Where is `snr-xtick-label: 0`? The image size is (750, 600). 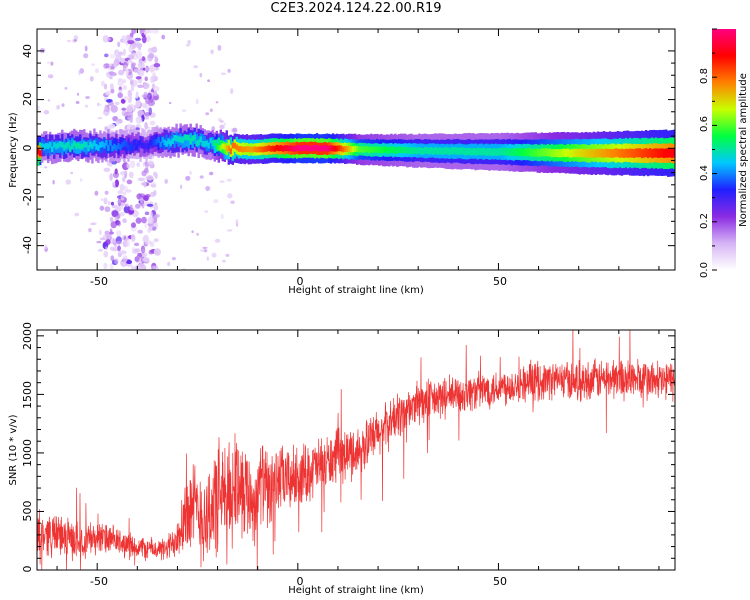
snr-xtick-label: 0 is located at coordinates (300, 581).